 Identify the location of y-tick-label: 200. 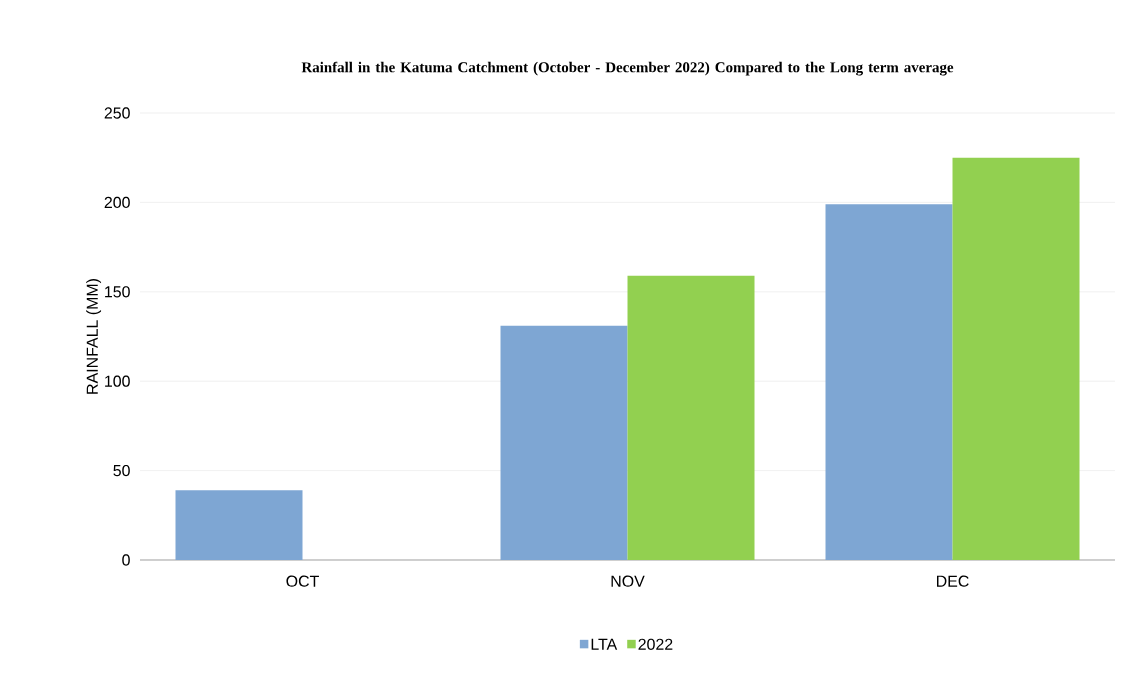
(117, 202).